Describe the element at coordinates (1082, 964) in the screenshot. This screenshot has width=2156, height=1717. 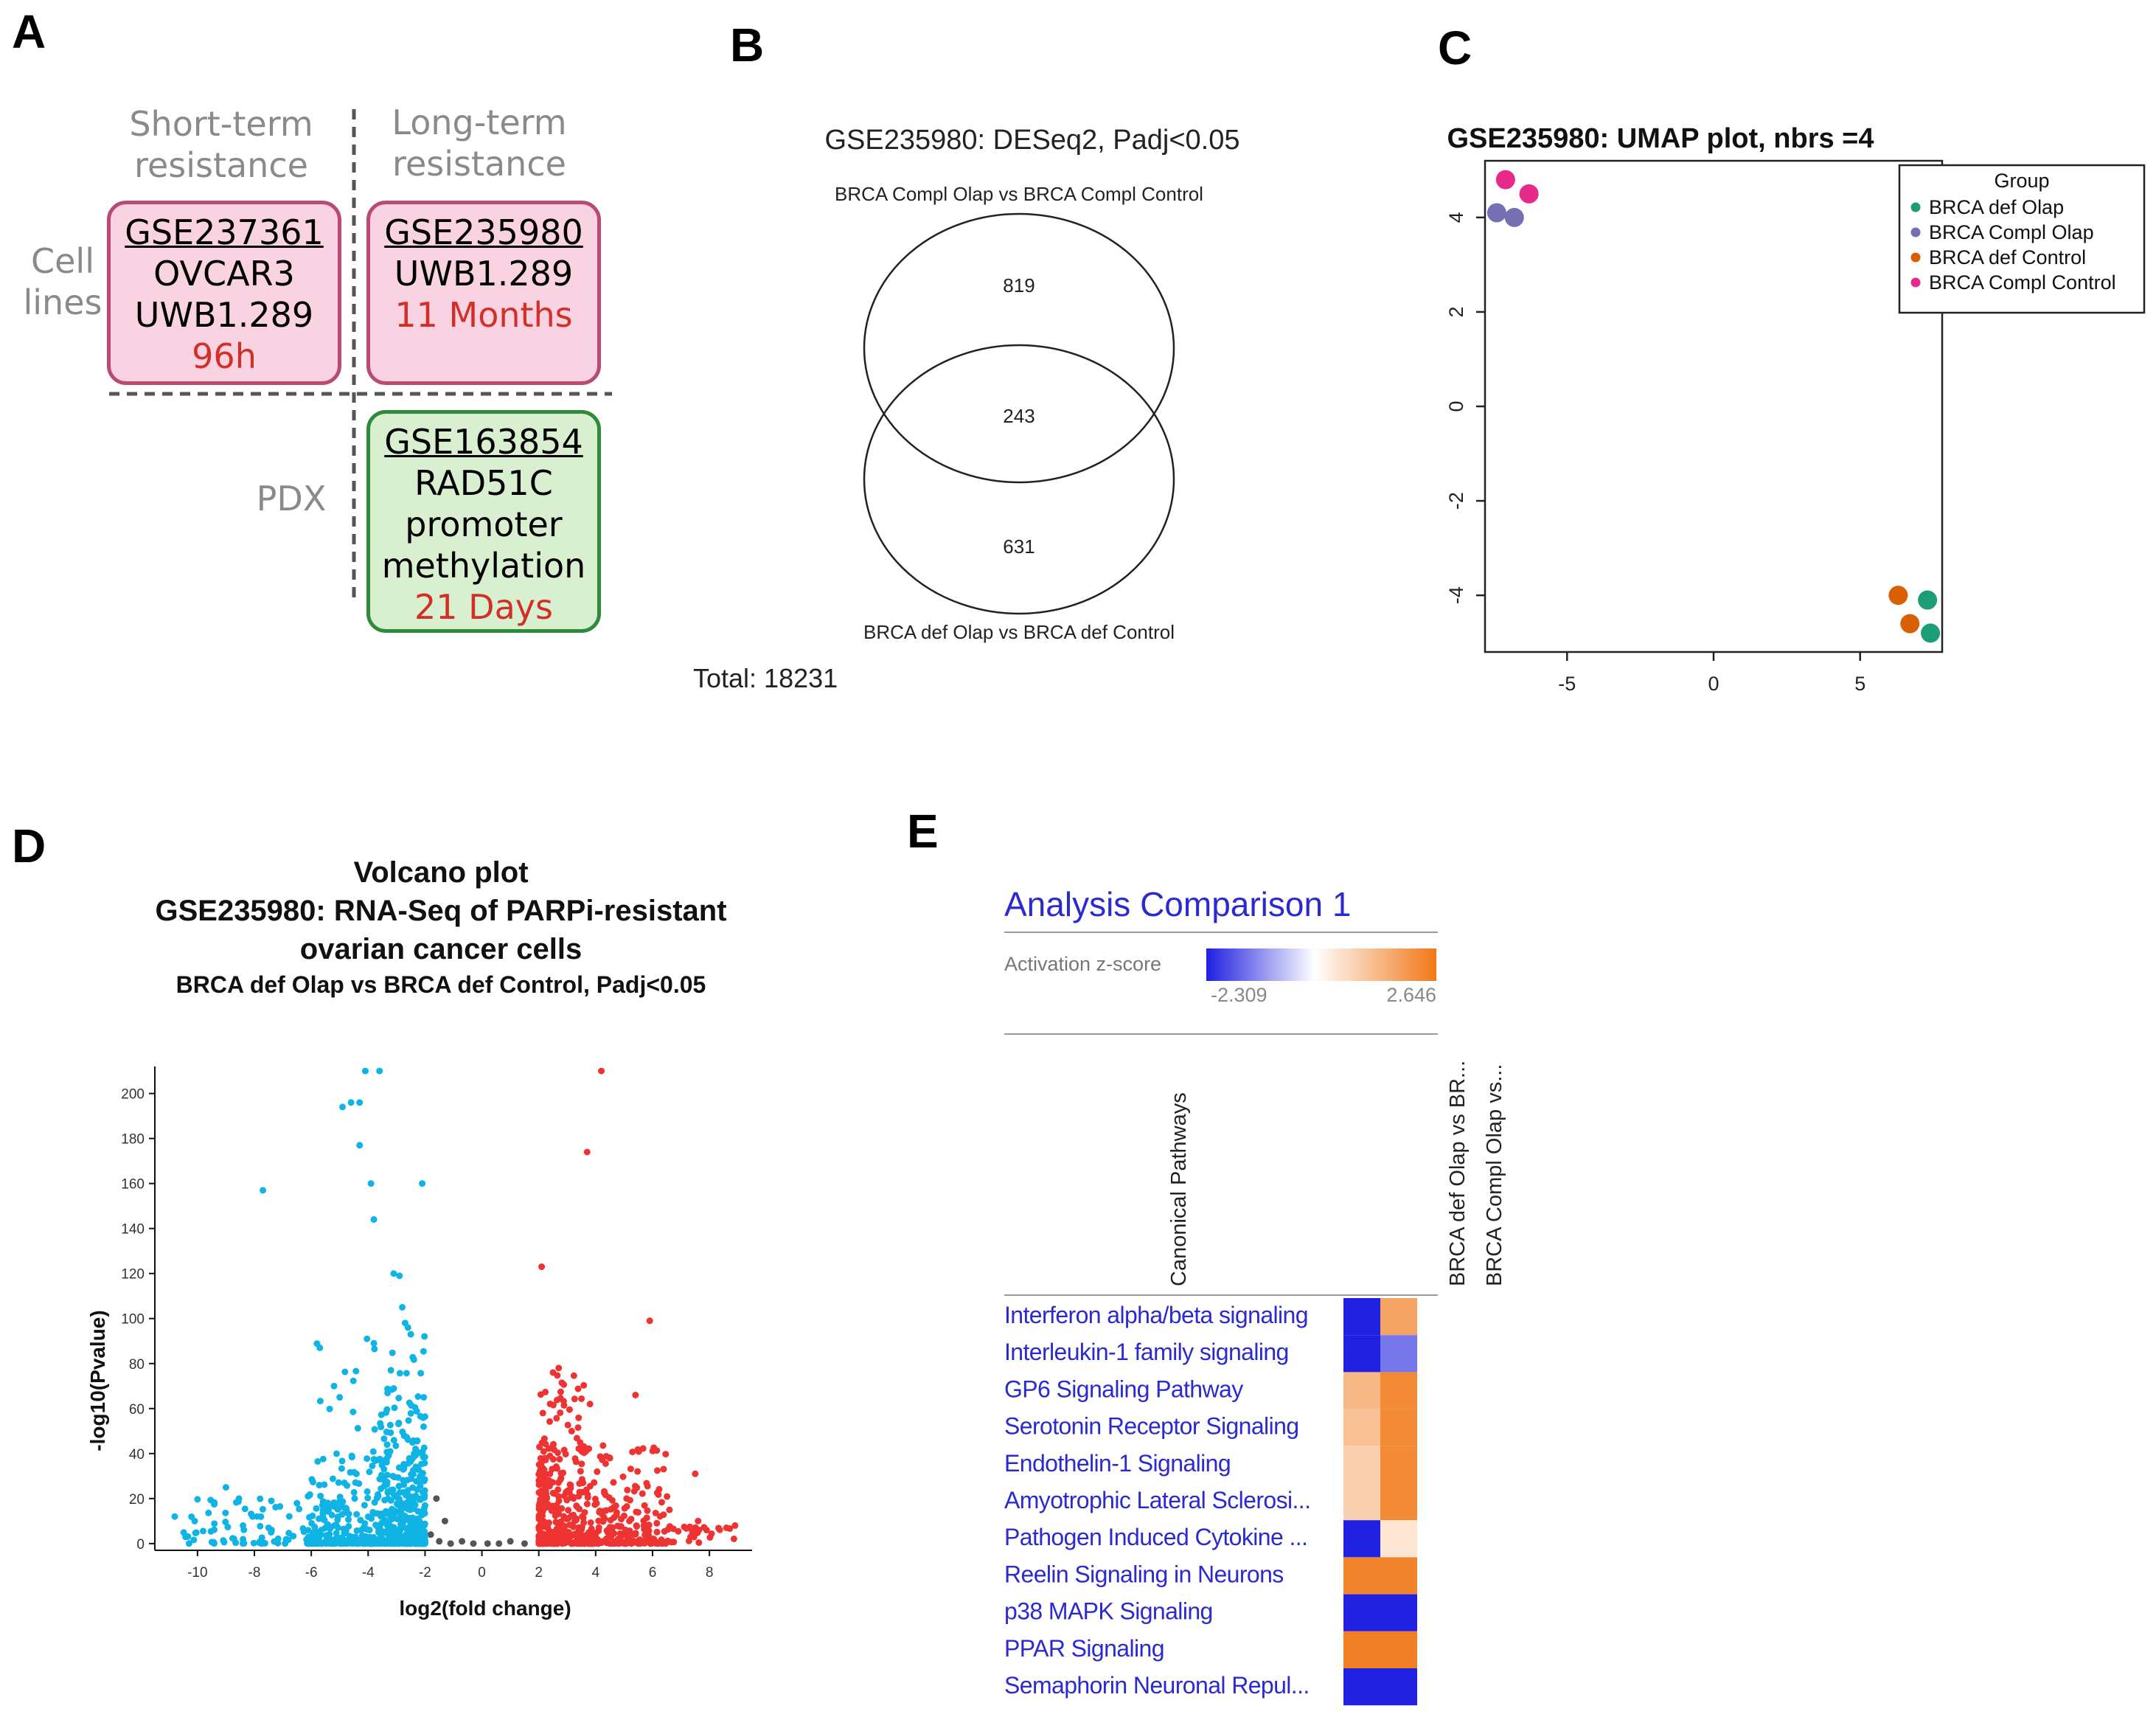
I see `zscore-label: Activation z-score` at that location.